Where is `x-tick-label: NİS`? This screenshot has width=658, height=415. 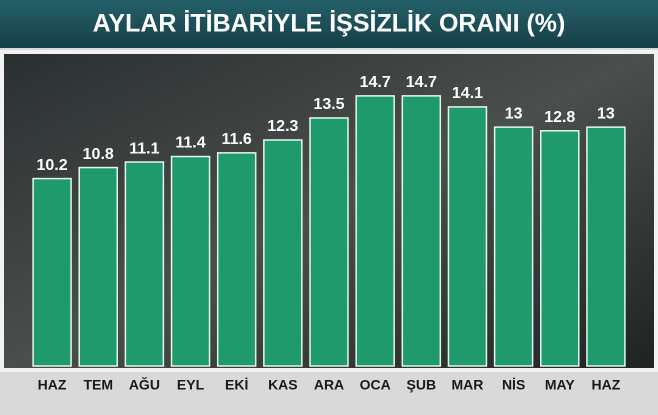 x-tick-label: NİS is located at coordinates (513, 385).